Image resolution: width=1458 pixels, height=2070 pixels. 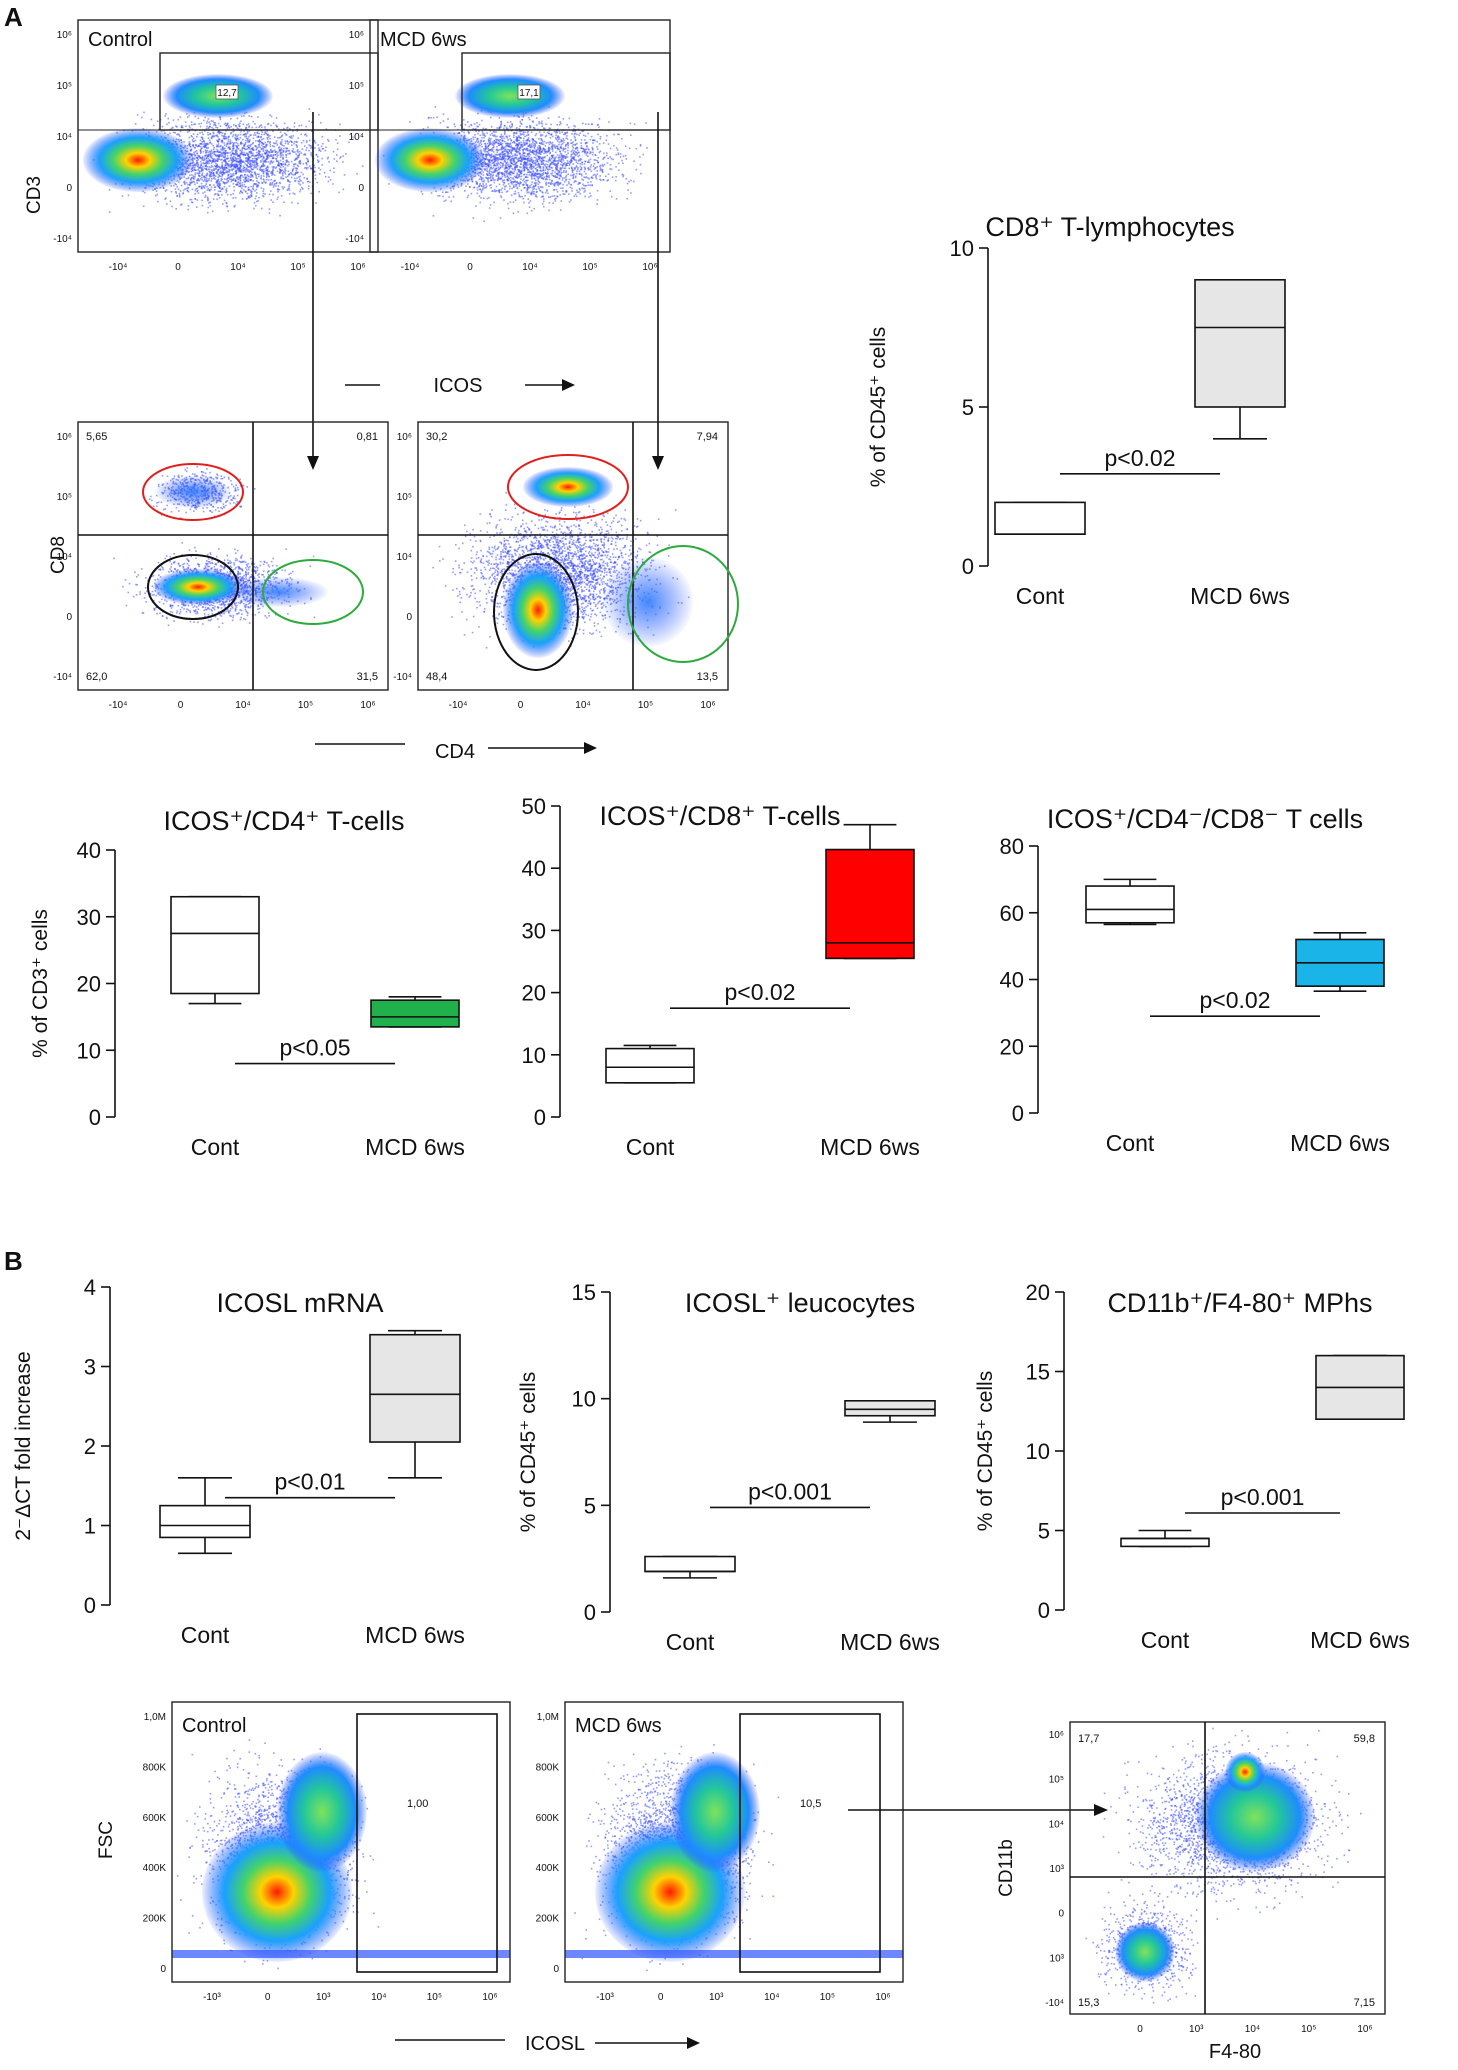 What do you see at coordinates (178, 267) in the screenshot?
I see `x-tick-label: 0` at bounding box center [178, 267].